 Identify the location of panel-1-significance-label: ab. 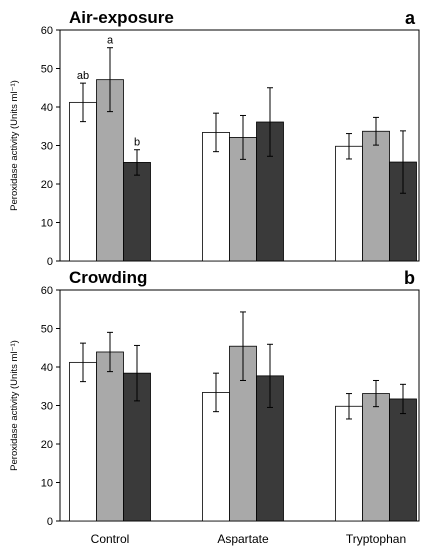
(83, 76).